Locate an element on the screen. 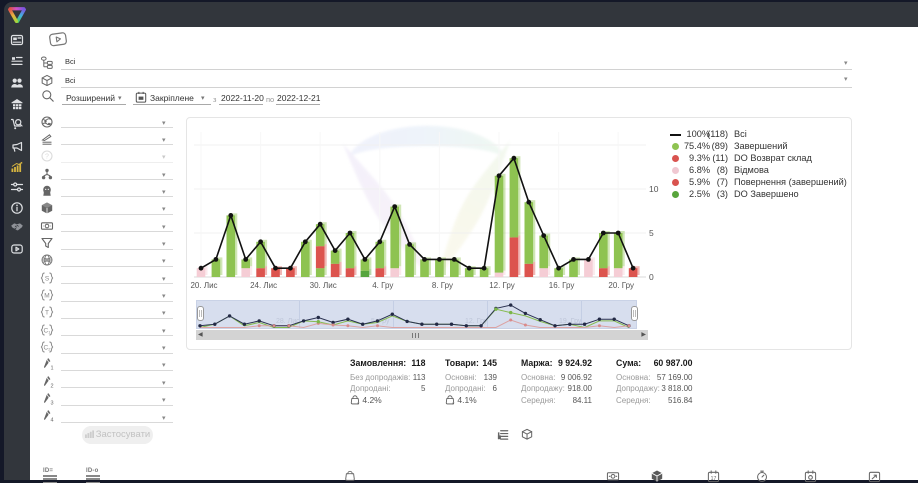  svg-text: 10 is located at coordinates (654, 189).